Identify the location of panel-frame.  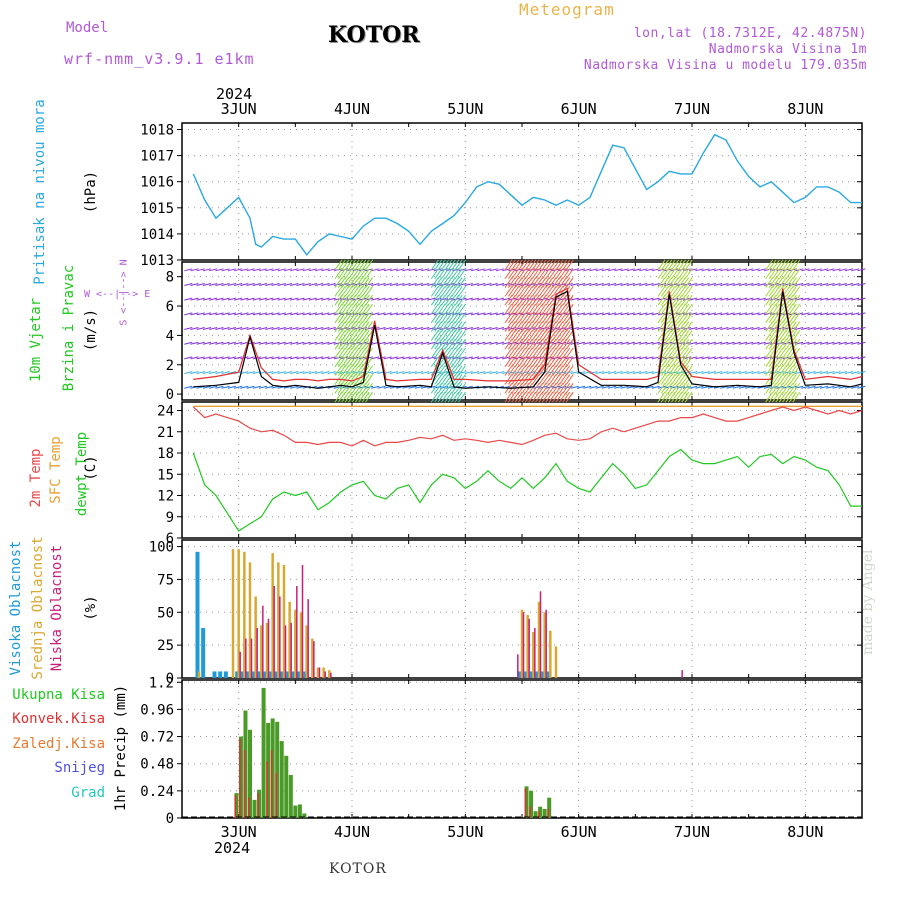
(522, 749).